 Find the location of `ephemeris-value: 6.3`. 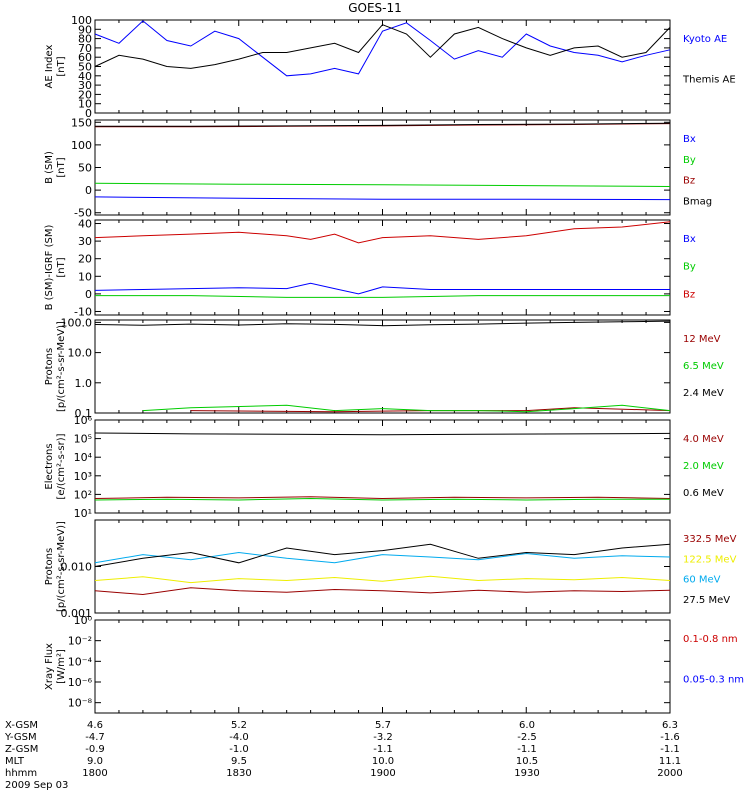

ephemeris-value: 6.3 is located at coordinates (670, 725).